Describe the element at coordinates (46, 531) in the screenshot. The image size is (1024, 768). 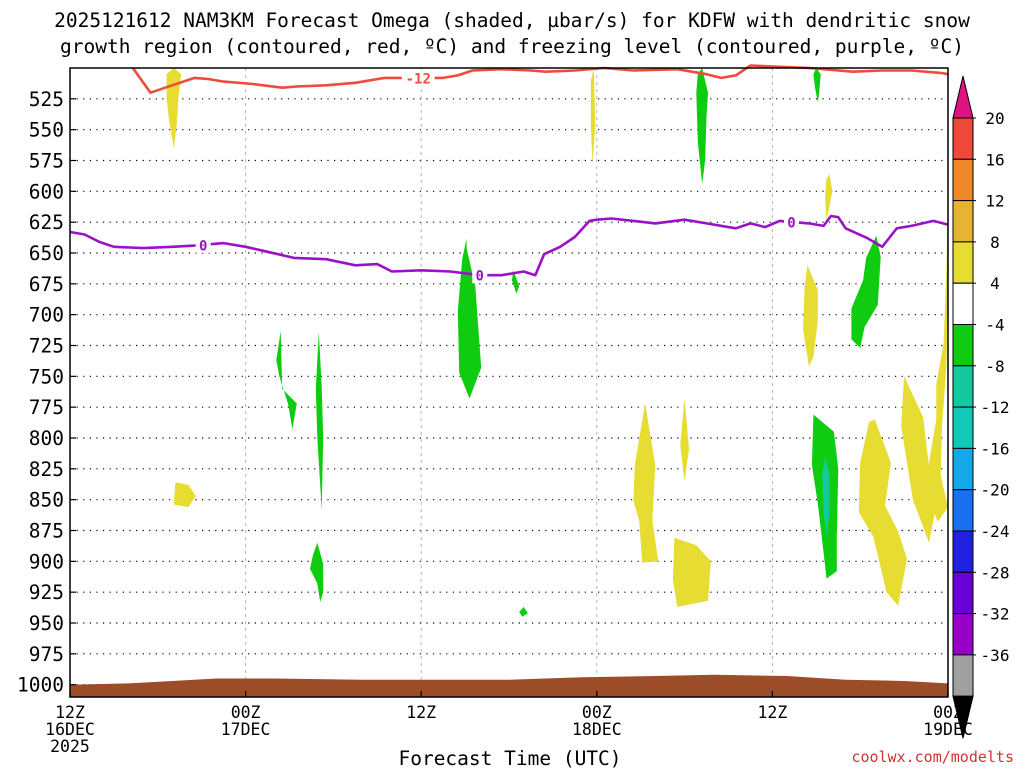
I see `y-tick-label-875: 875` at that location.